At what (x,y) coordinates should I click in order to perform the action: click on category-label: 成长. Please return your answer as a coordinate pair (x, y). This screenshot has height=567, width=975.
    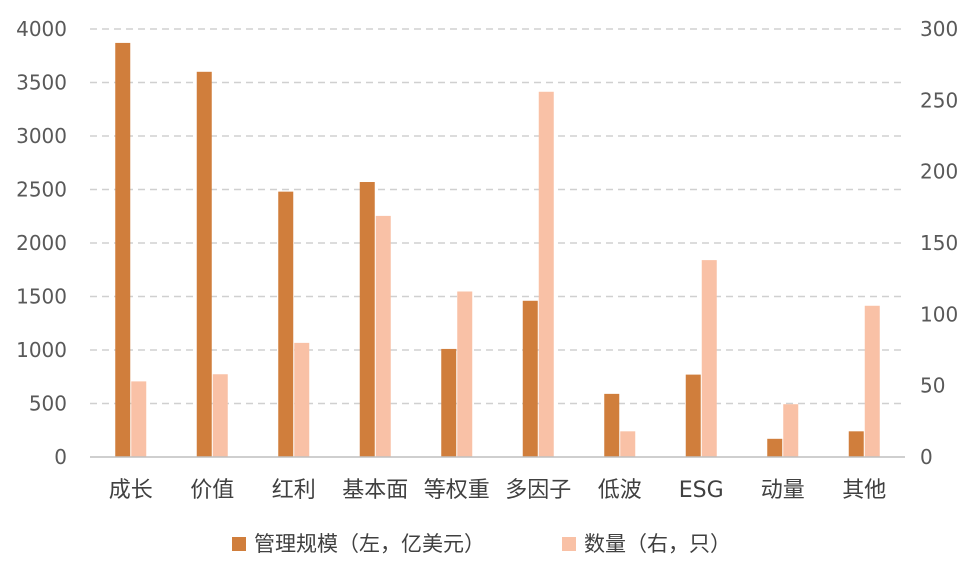
    Looking at the image, I should click on (131, 490).